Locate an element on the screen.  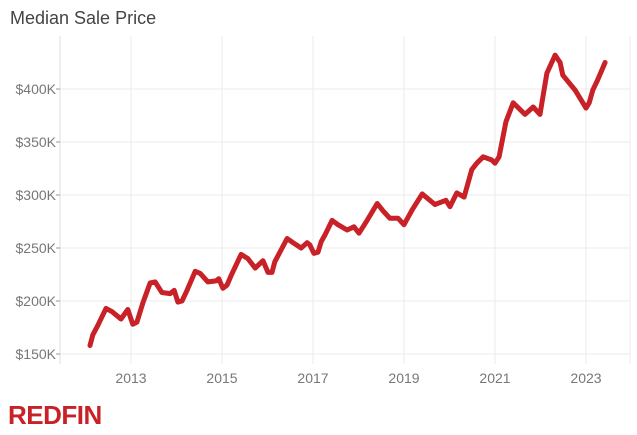
y-tick-label: $250K is located at coordinates (36, 248).